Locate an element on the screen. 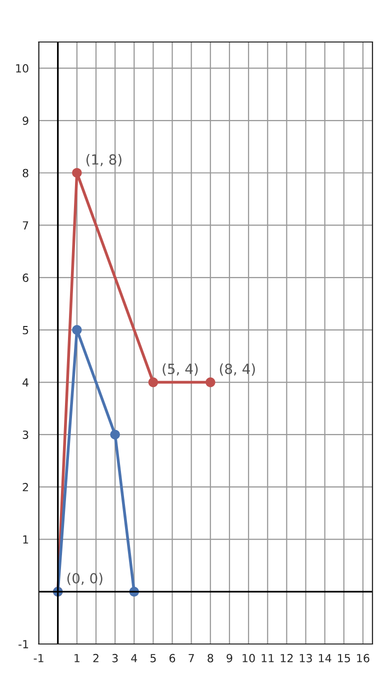 Image resolution: width=388 pixels, height=700 pixels. x-tick-label: 7 is located at coordinates (191, 658).